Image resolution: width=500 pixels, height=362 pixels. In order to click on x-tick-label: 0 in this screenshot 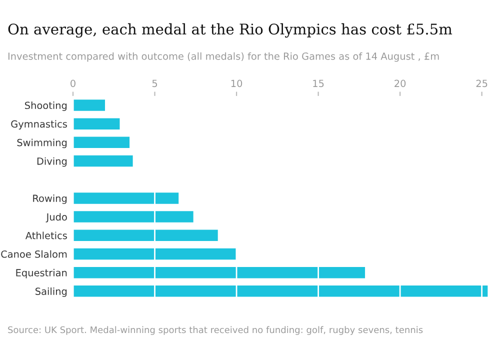, I will do `click(73, 84)`.